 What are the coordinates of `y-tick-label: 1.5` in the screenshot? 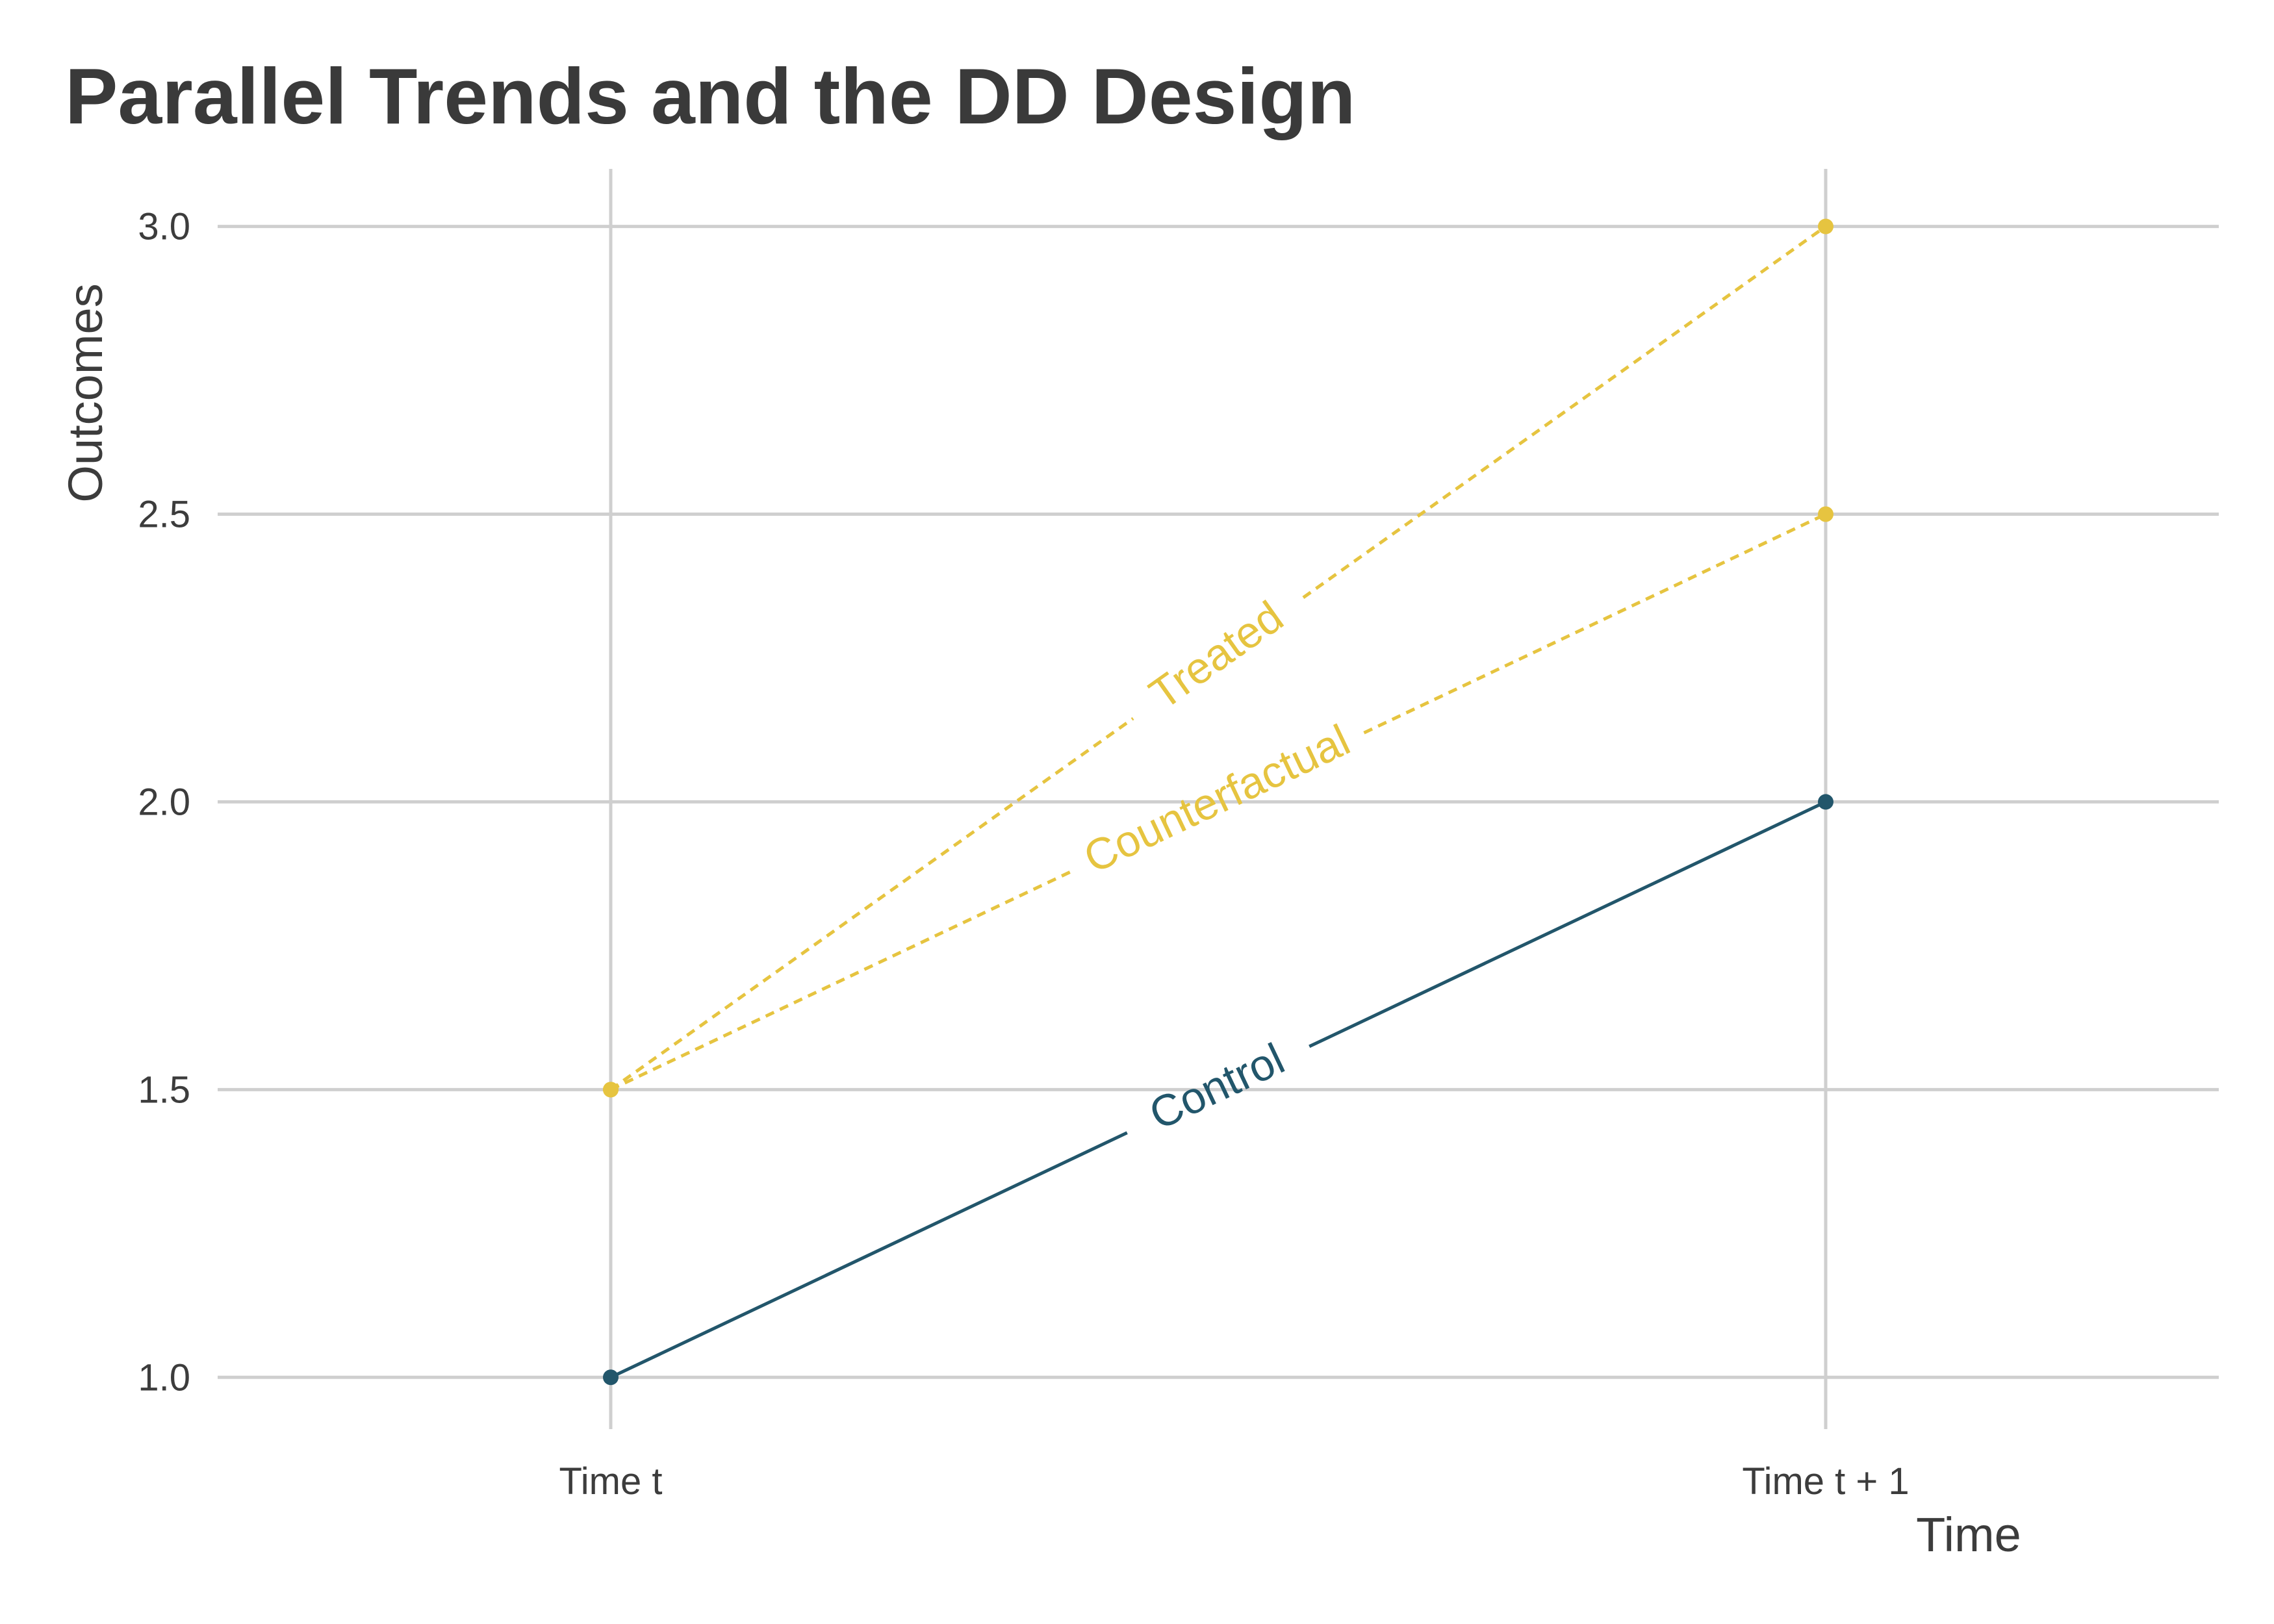 It's located at (164, 1090).